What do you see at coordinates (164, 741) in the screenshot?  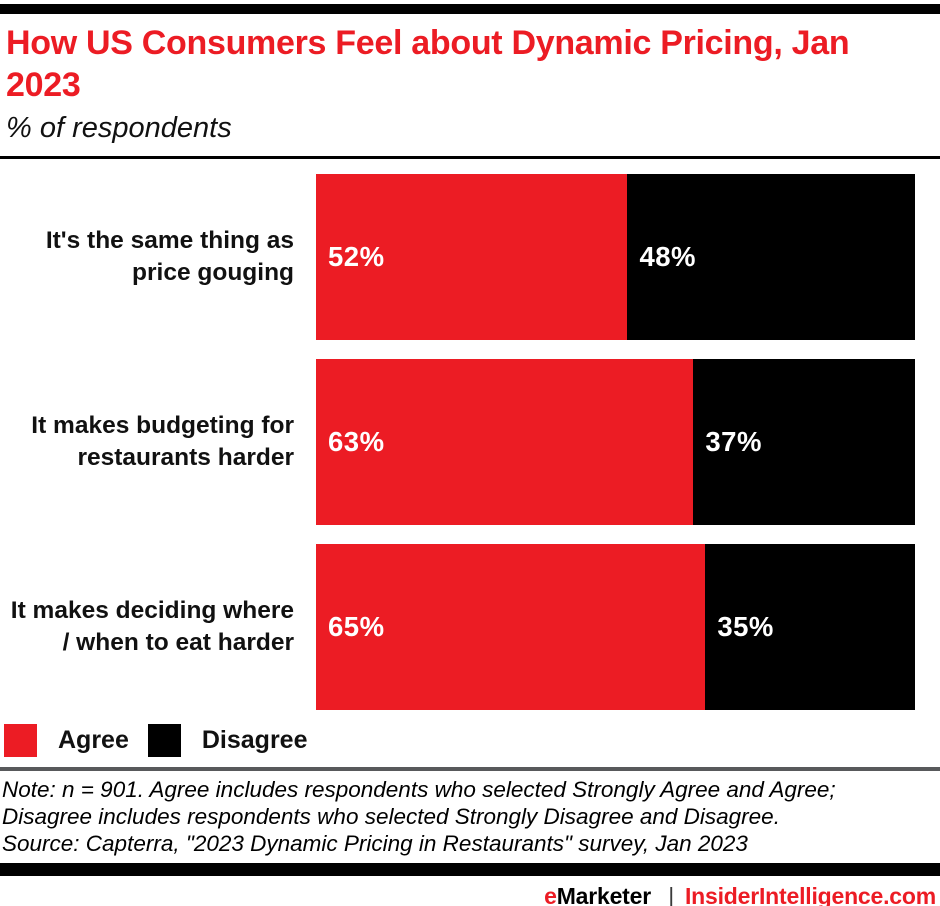 I see `disagree-legend-swatch` at bounding box center [164, 741].